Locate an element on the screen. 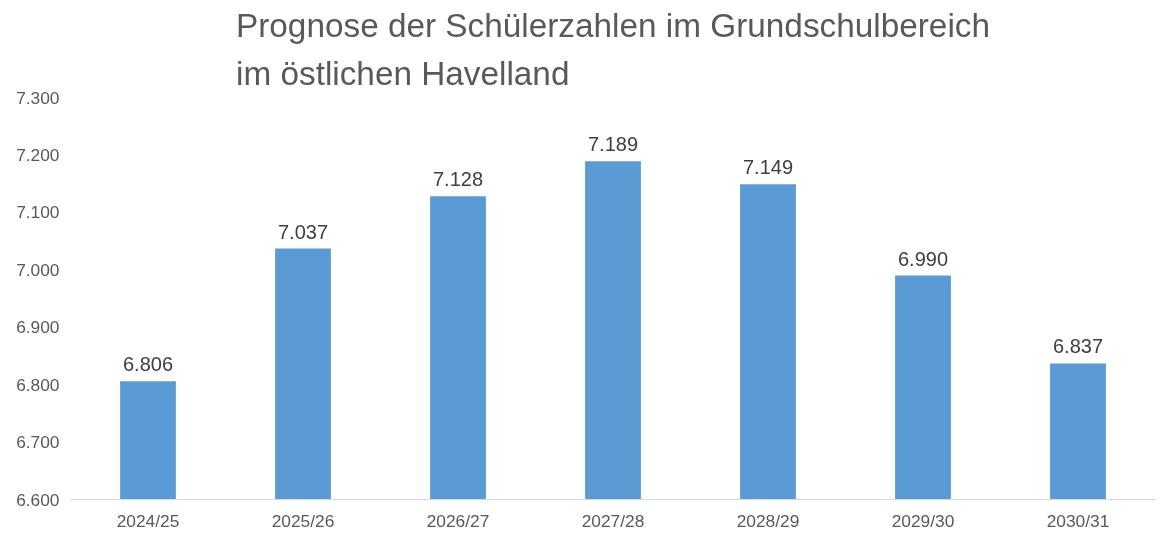  y-tick-label: 7.200 is located at coordinates (38, 154).